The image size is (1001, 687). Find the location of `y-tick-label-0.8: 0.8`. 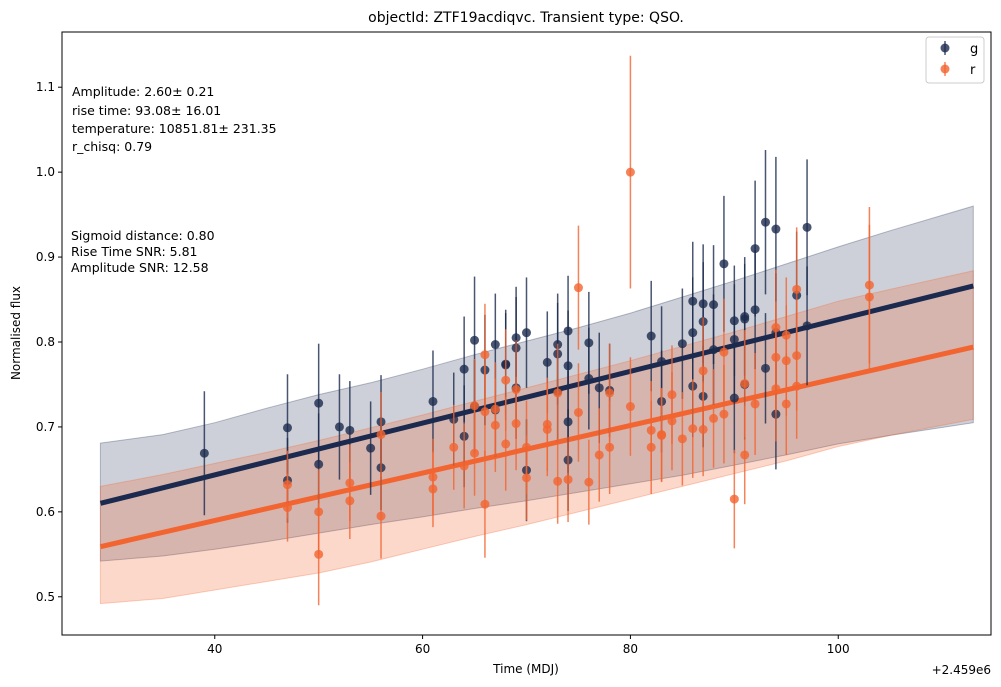

y-tick-label-0.8: 0.8 is located at coordinates (45, 342).